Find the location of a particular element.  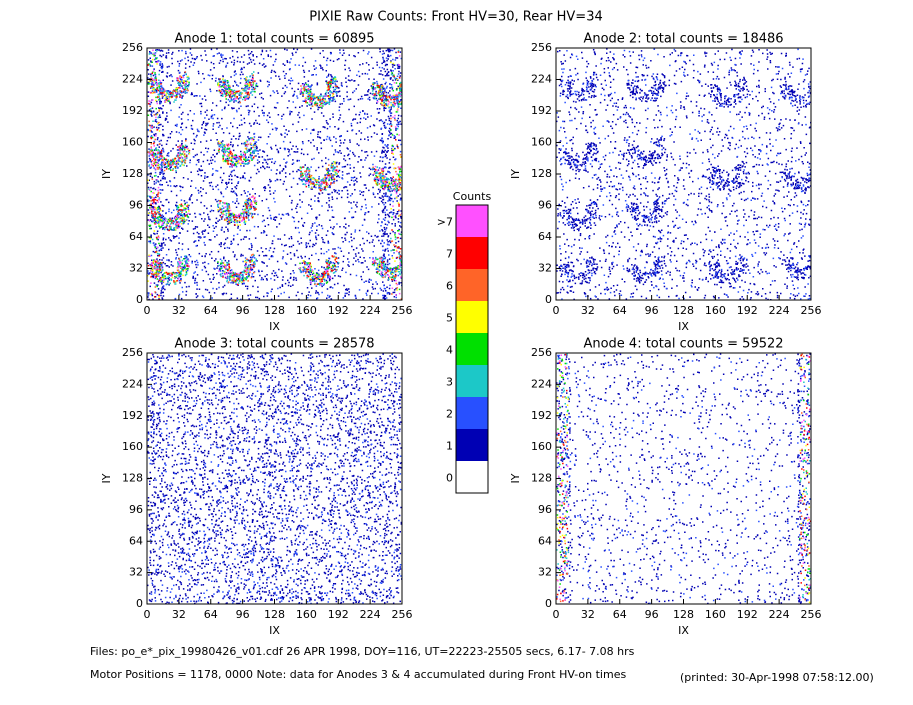

colorbar-label: 0 is located at coordinates (449, 478).